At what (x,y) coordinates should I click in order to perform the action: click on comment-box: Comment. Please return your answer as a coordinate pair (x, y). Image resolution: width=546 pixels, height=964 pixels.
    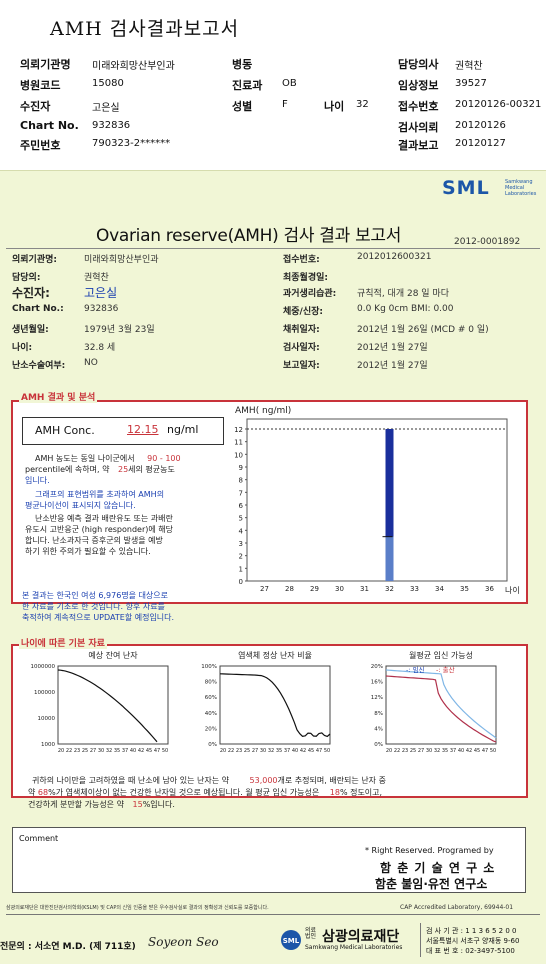
    Looking at the image, I should click on (269, 860).